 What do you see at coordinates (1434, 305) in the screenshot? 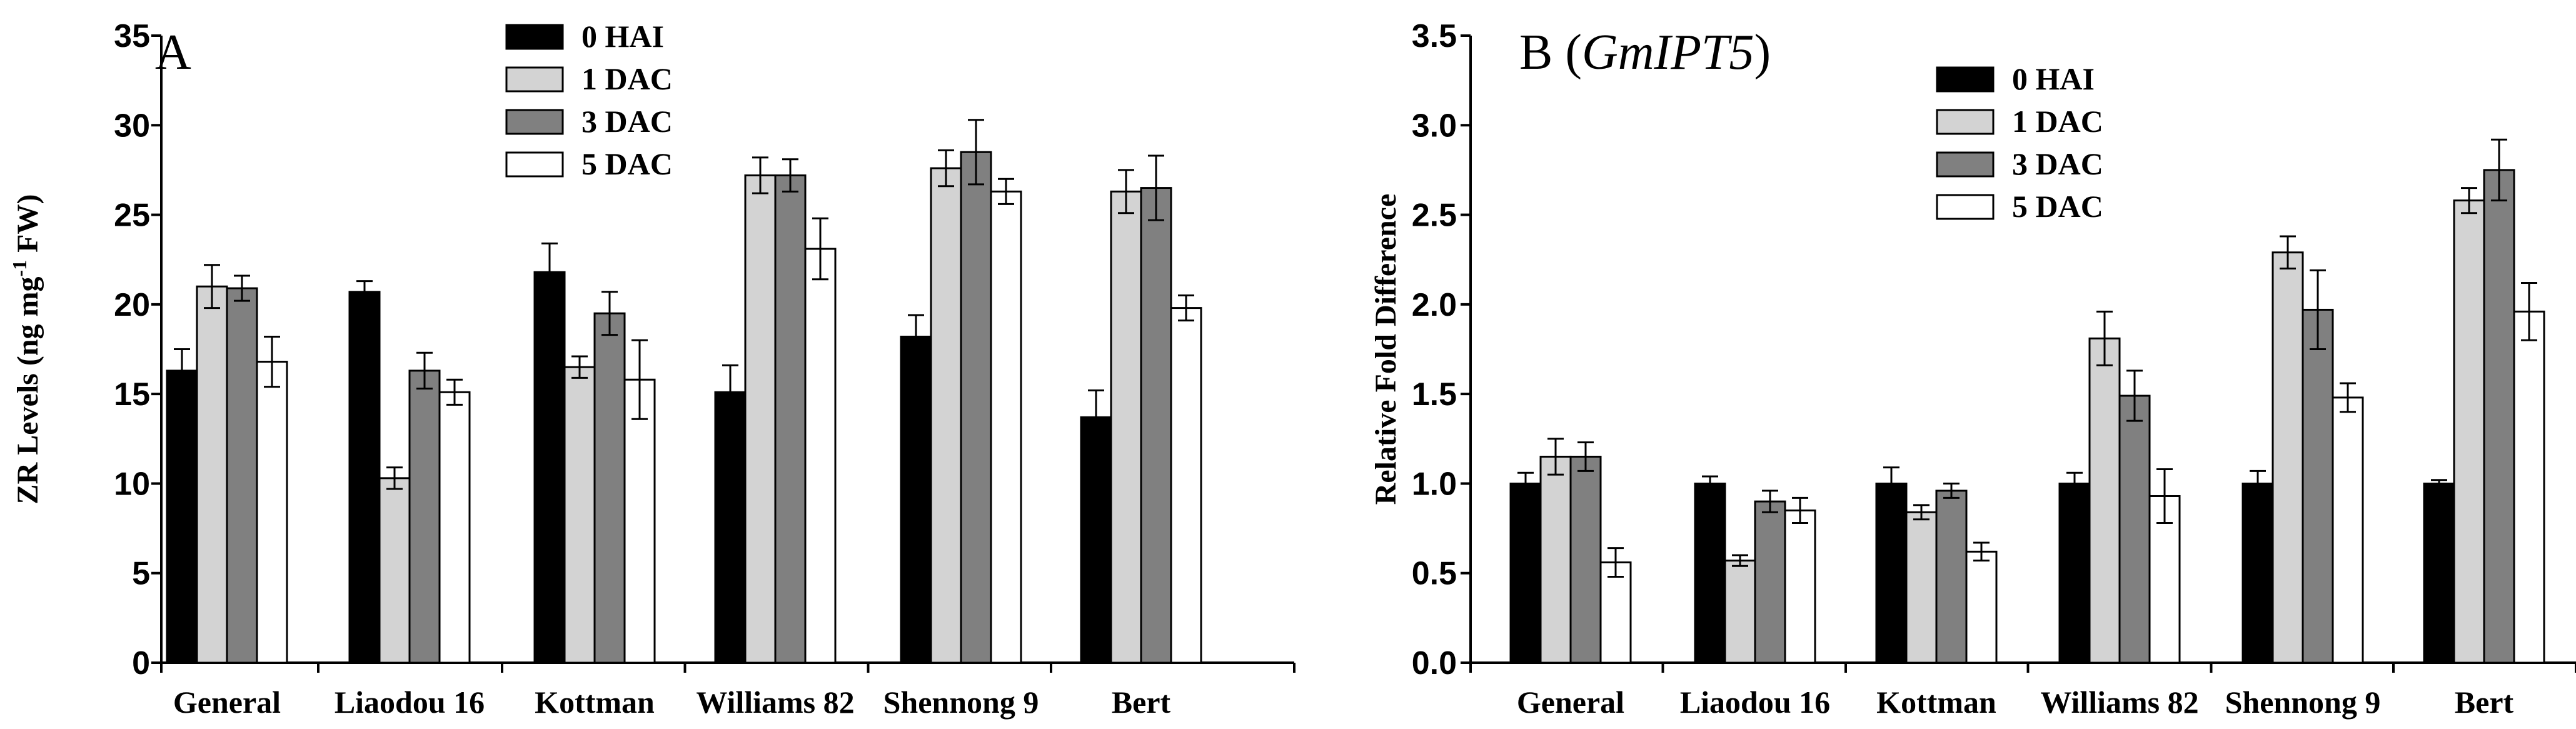
I see `y-tick-label: 2.0` at bounding box center [1434, 305].